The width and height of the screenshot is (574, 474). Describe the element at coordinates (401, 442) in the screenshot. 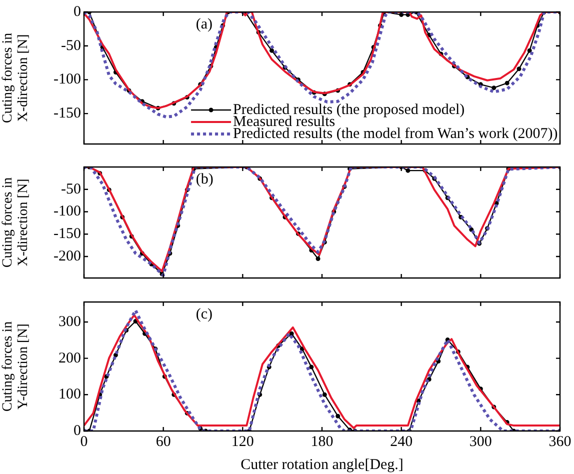

I see `x-tick-label: 240` at that location.